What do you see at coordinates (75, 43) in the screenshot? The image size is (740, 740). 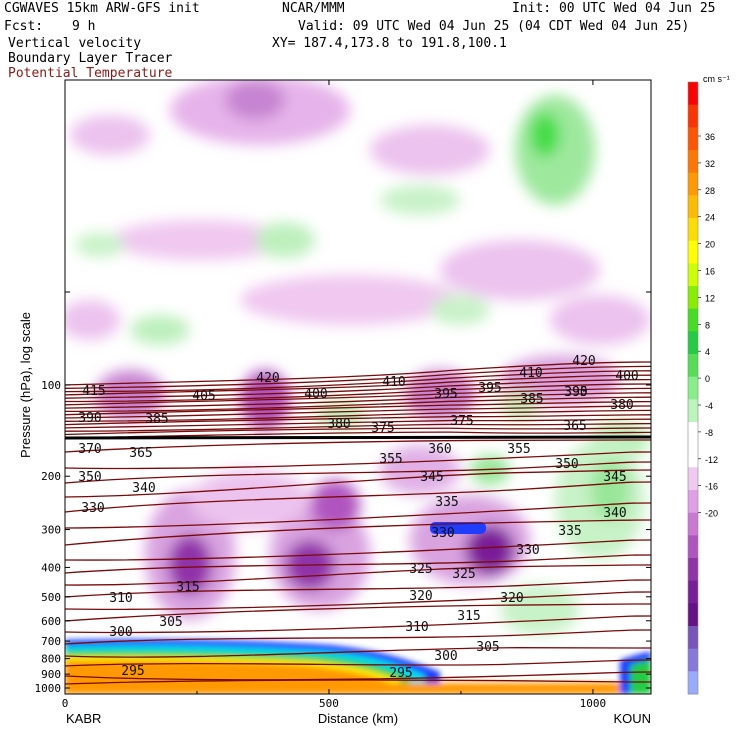 I see `field-vertical-velocity: Vertical velocity` at bounding box center [75, 43].